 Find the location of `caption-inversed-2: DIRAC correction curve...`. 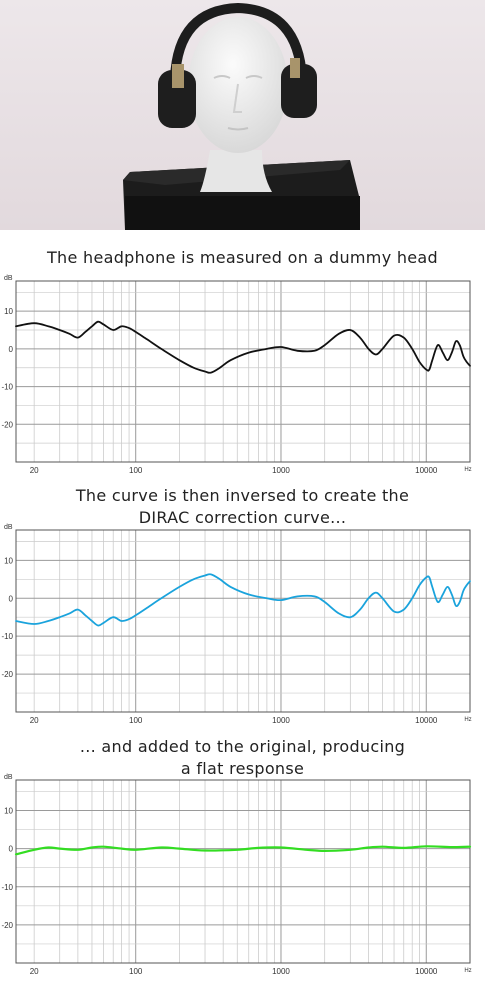

caption-inversed-2: DIRAC correction curve... is located at coordinates (242, 517).